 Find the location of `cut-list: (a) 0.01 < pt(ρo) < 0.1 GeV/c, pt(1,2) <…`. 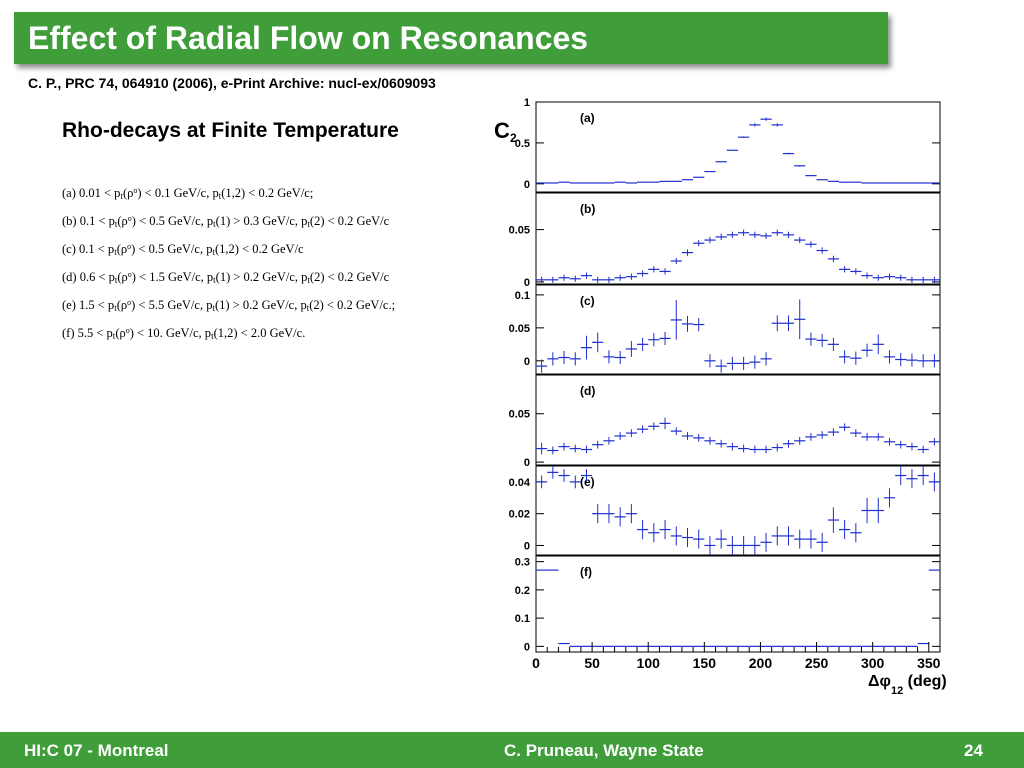

cut-list: (a) 0.01 < pt(ρo) < 0.1 GeV/c, pt(1,2) <… is located at coordinates (228, 269).